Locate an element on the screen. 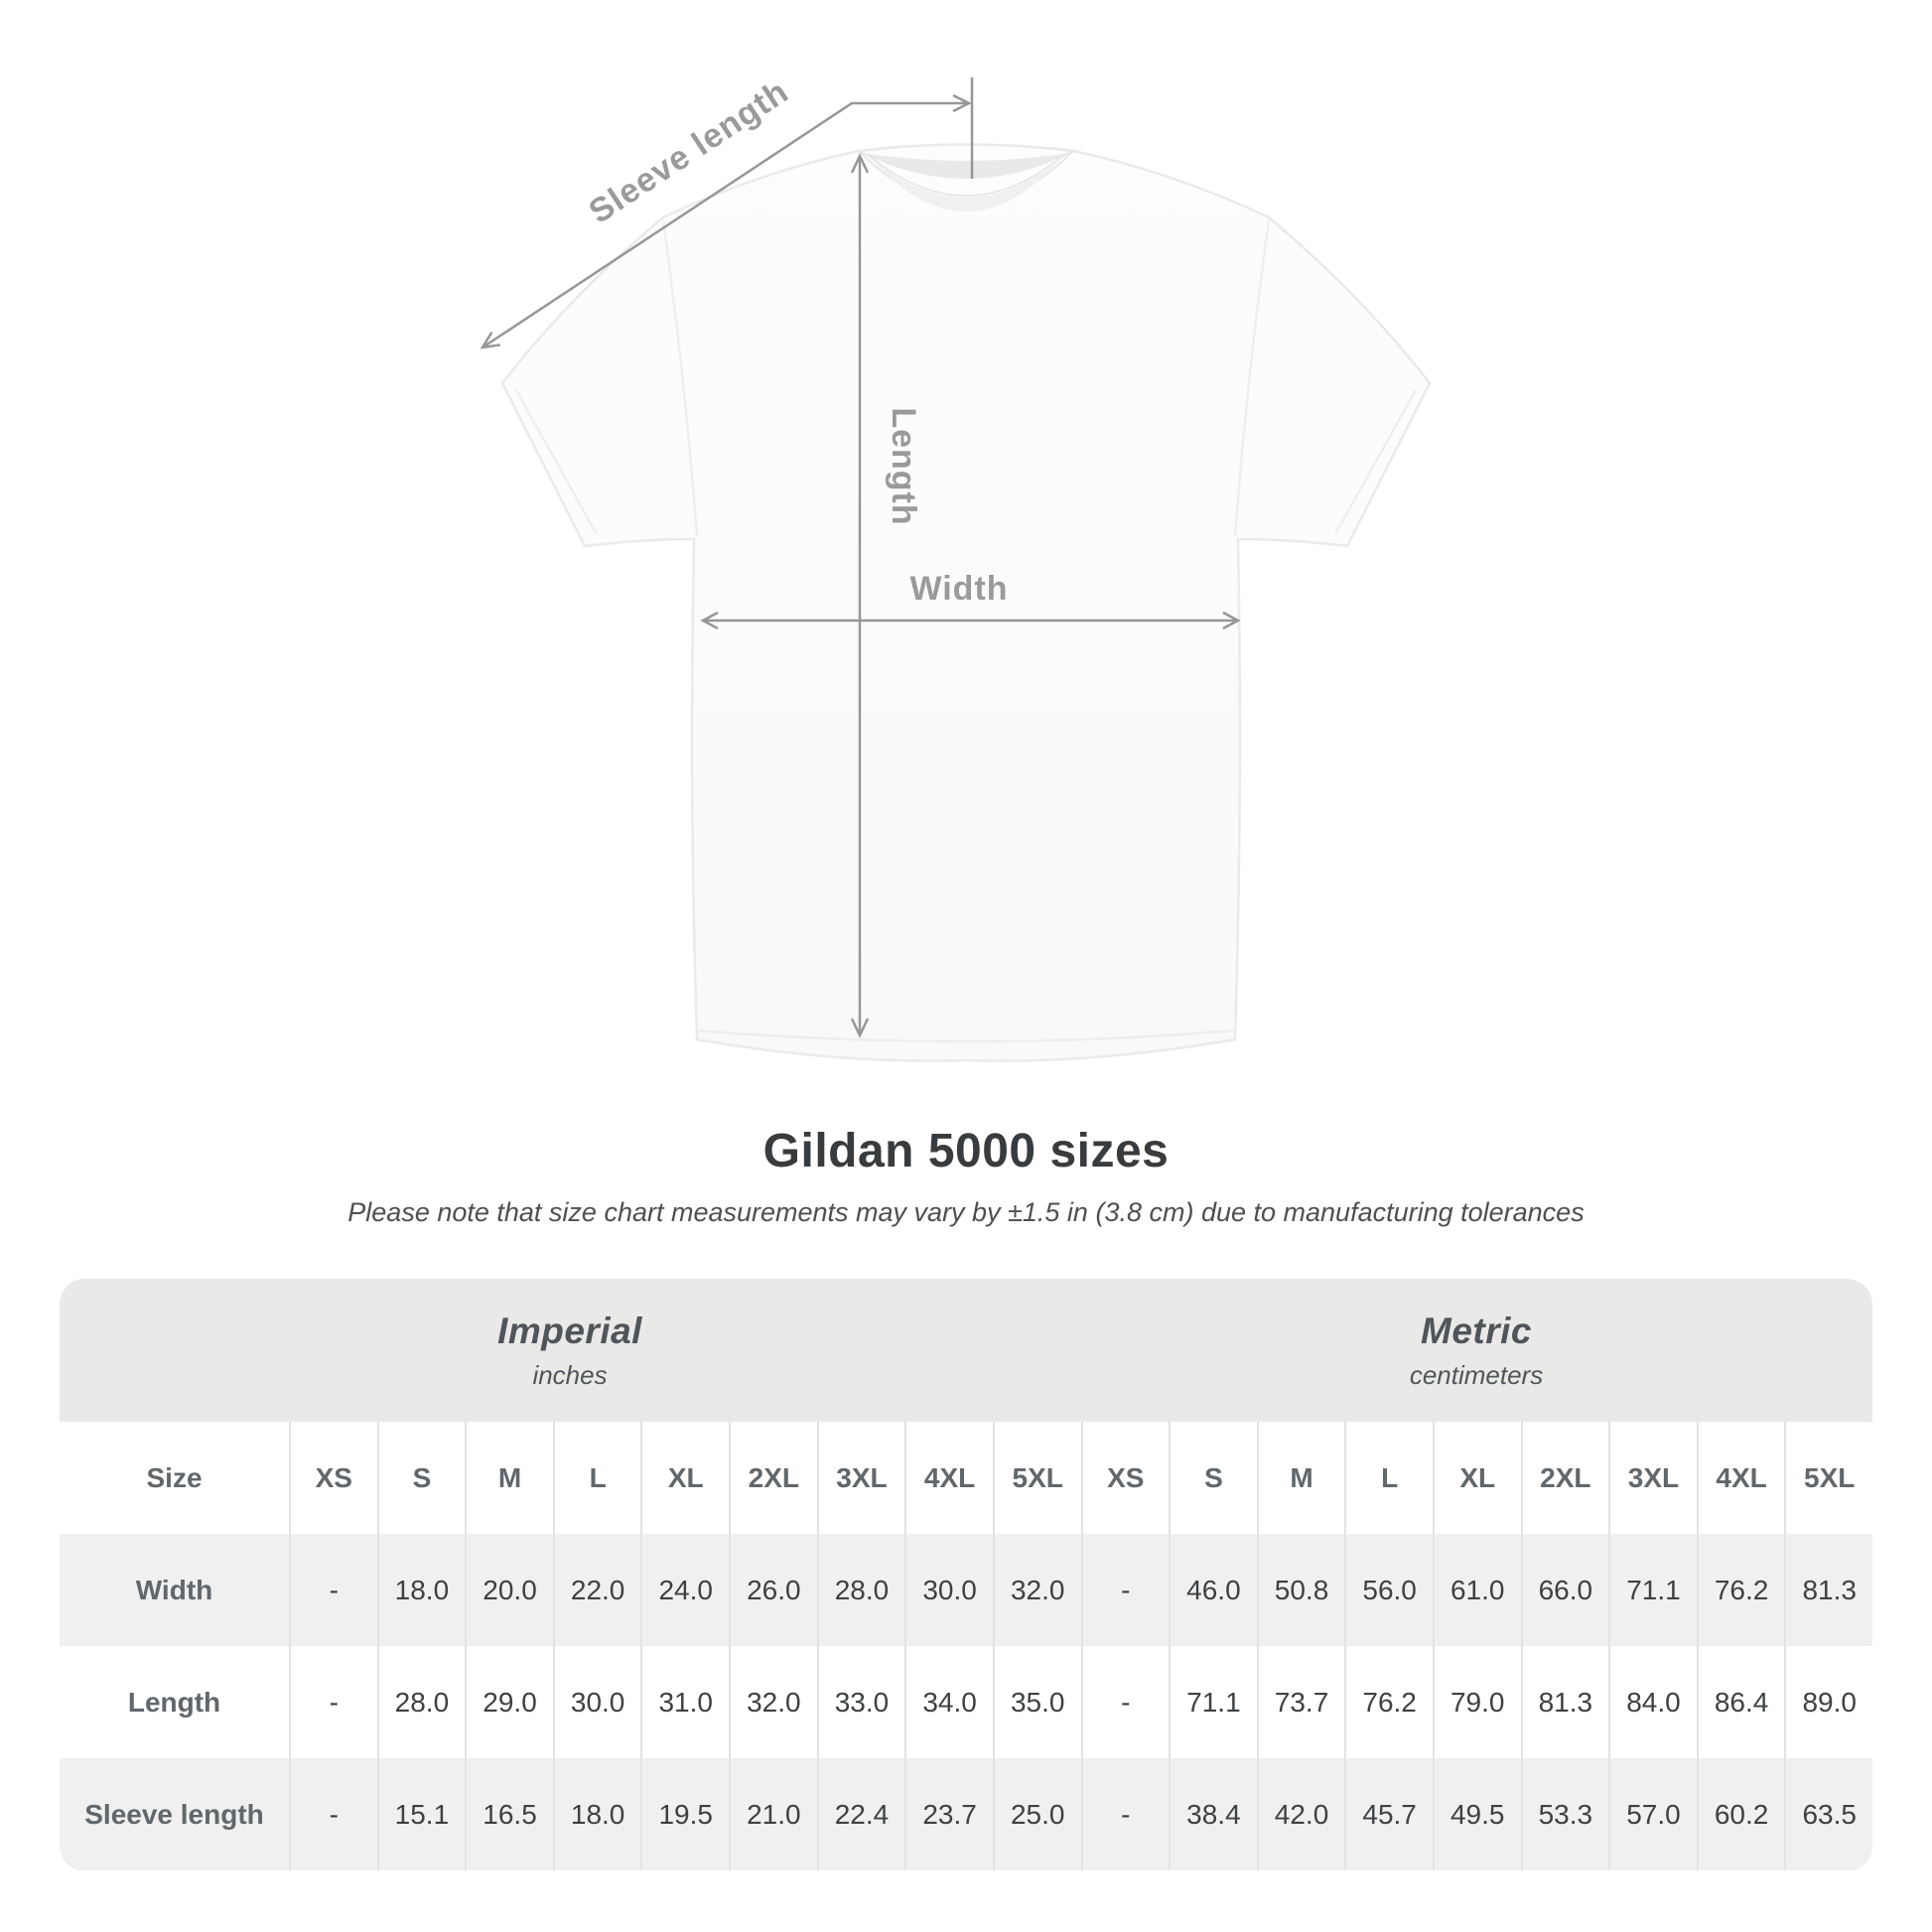 This screenshot has height=1932, width=1932. page-title: Gildan 5000 sizes is located at coordinates (966, 1151).